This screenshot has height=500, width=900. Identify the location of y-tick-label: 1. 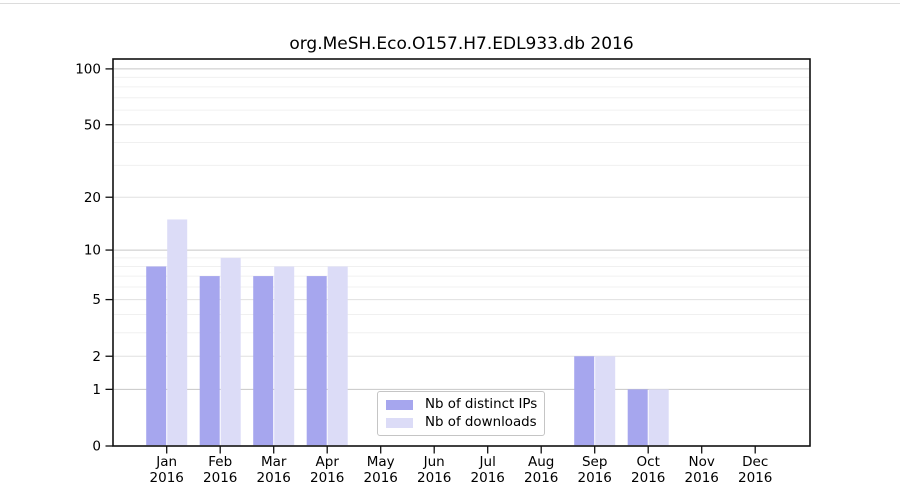
(96, 390).